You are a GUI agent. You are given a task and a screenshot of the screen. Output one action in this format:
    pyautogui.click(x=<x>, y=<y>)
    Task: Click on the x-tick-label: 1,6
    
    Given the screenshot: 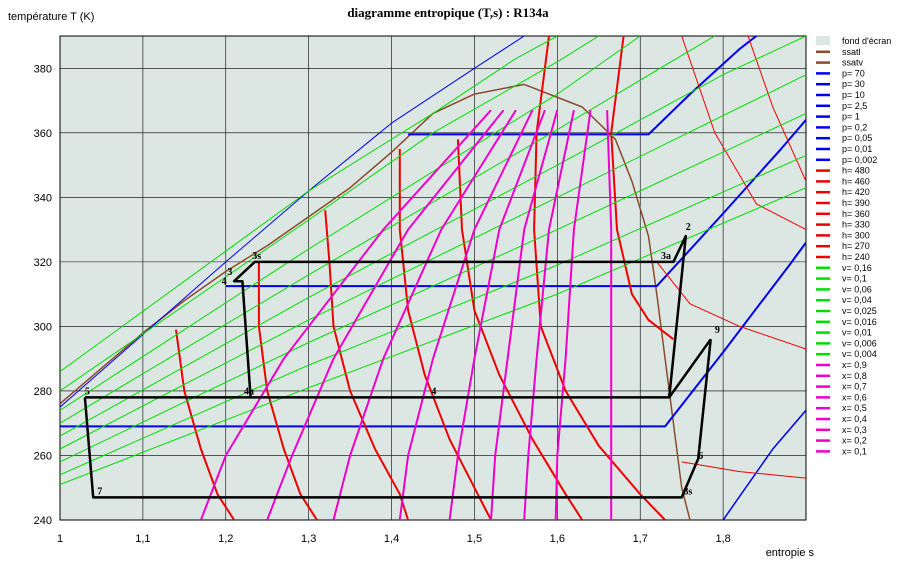 What is the action you would take?
    pyautogui.click(x=557, y=539)
    